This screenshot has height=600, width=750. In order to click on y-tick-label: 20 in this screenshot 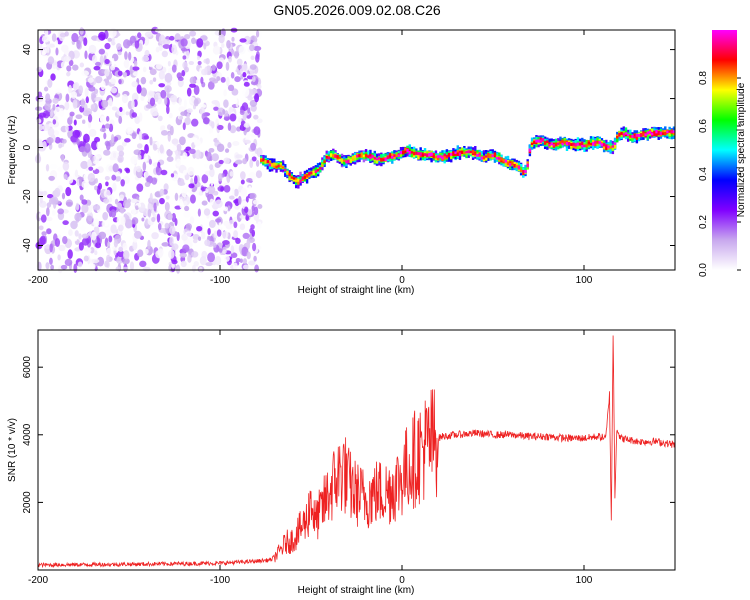, I will do `click(27, 99)`.